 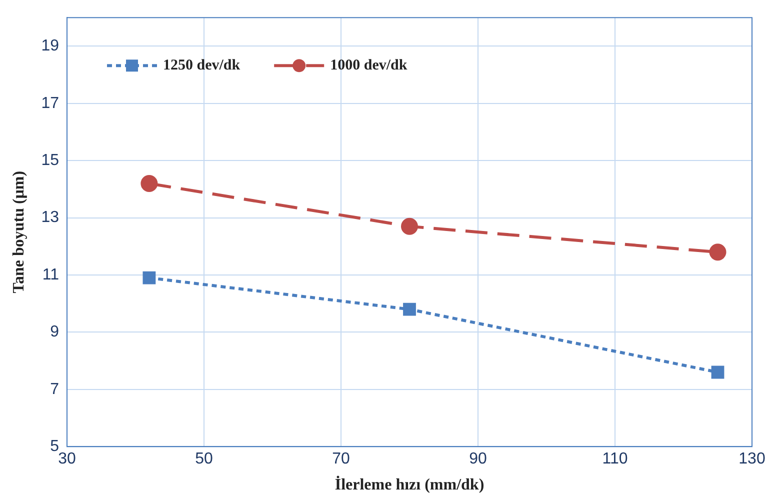 I want to click on y-tick-label: 9, so click(x=55, y=332).